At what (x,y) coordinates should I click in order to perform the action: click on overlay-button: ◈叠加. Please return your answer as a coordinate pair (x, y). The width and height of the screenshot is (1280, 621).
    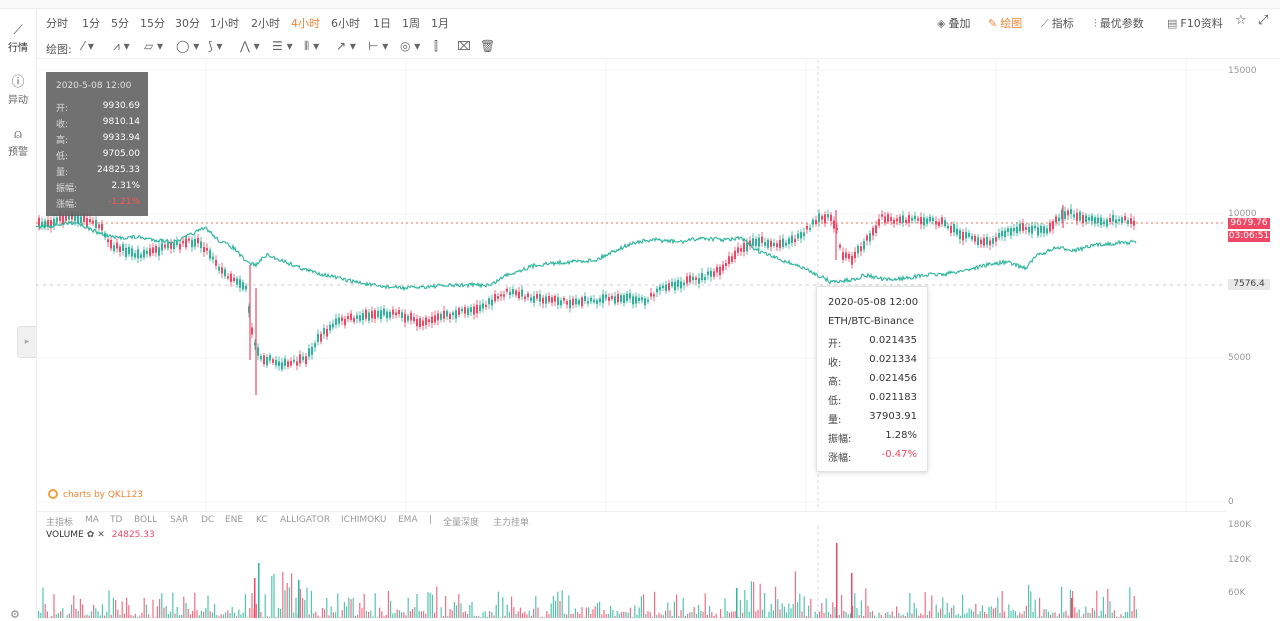
    Looking at the image, I should click on (953, 23).